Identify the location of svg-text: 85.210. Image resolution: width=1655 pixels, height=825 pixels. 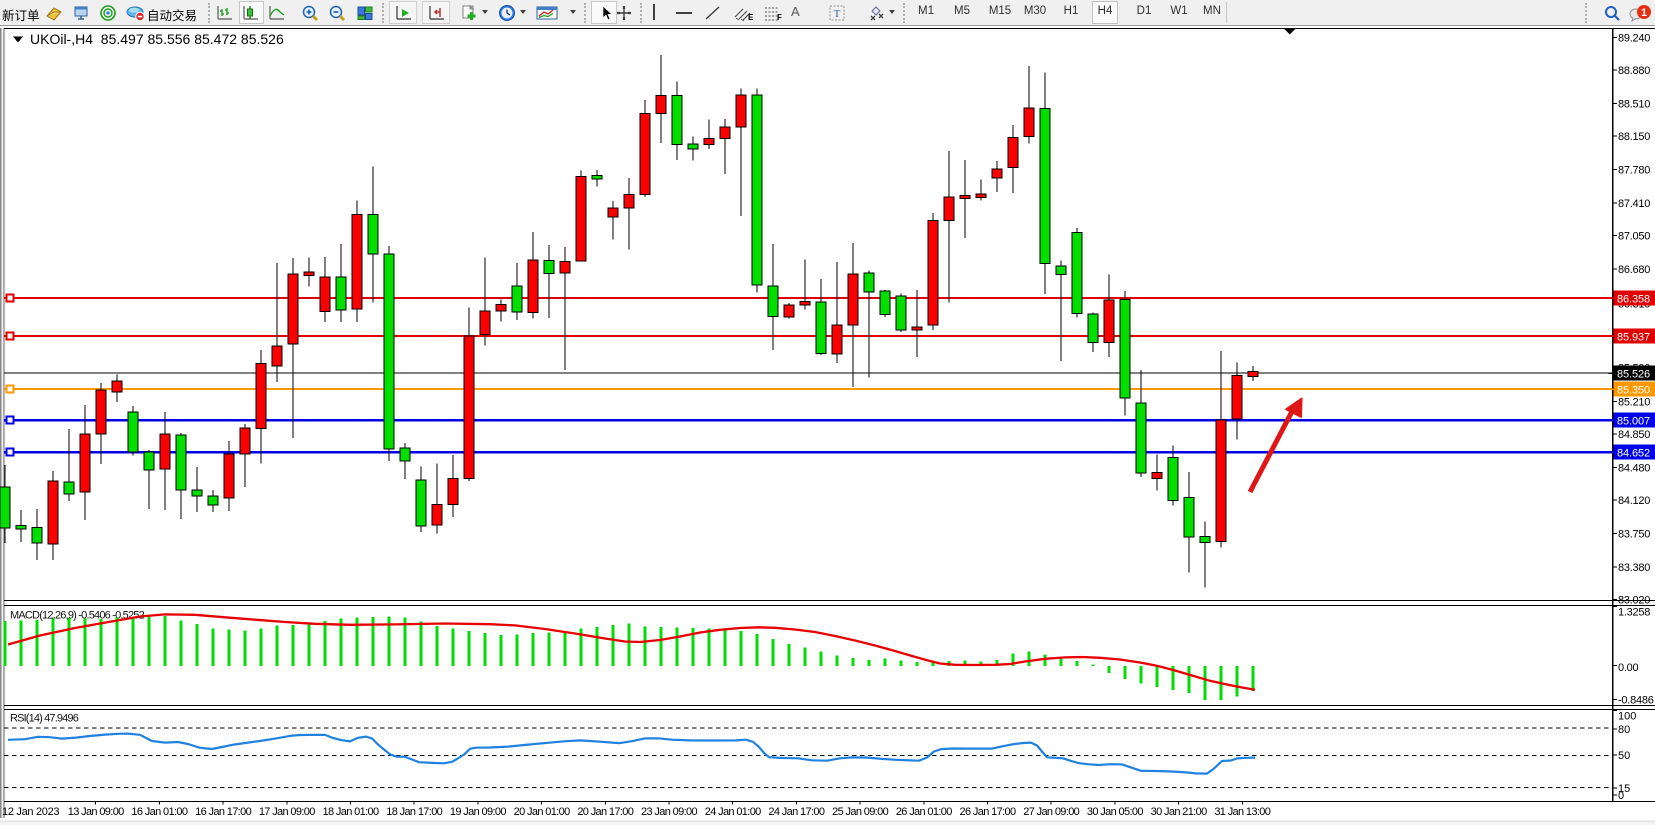
(1634, 403).